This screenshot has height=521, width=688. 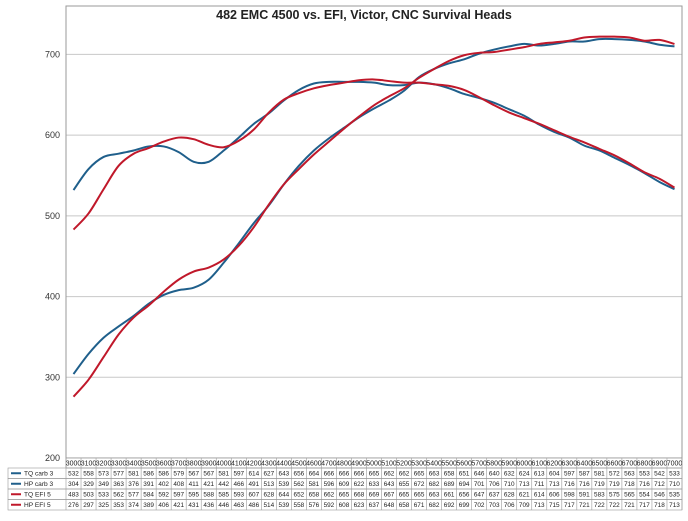 I want to click on data-label: 411, so click(x=194, y=484).